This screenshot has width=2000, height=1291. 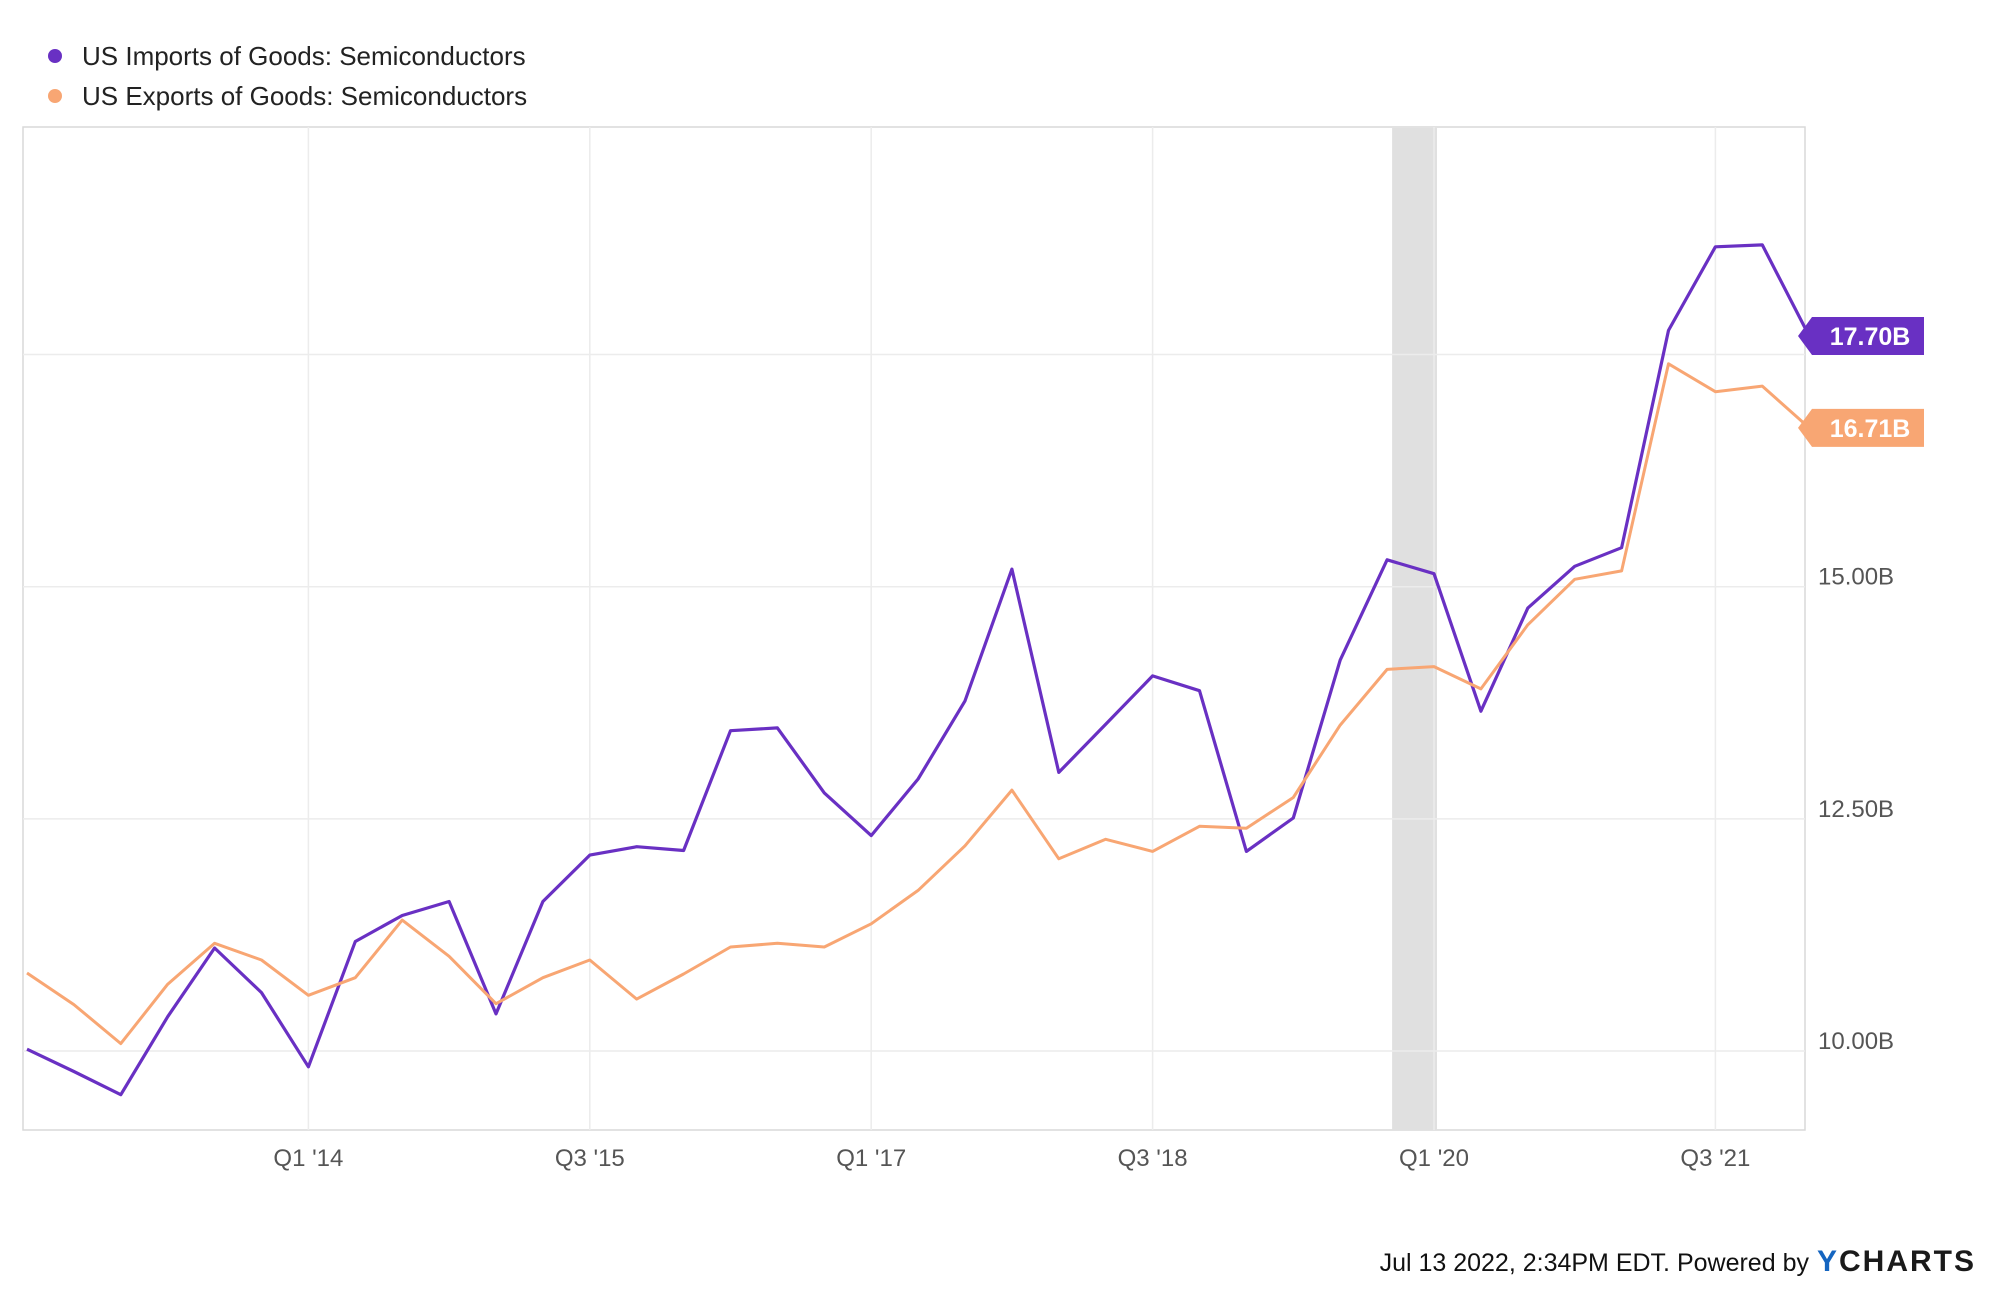 I want to click on exports-end-tag: 16.71B, so click(x=1861, y=427).